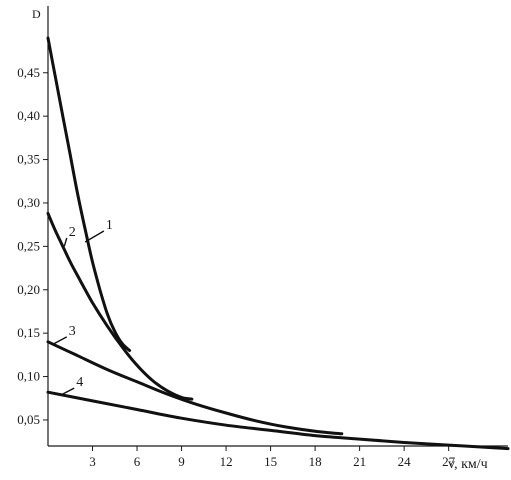 The height and width of the screenshot is (480, 511). Describe the element at coordinates (28, 245) in the screenshot. I see `y-tick-label: 0,25` at that location.